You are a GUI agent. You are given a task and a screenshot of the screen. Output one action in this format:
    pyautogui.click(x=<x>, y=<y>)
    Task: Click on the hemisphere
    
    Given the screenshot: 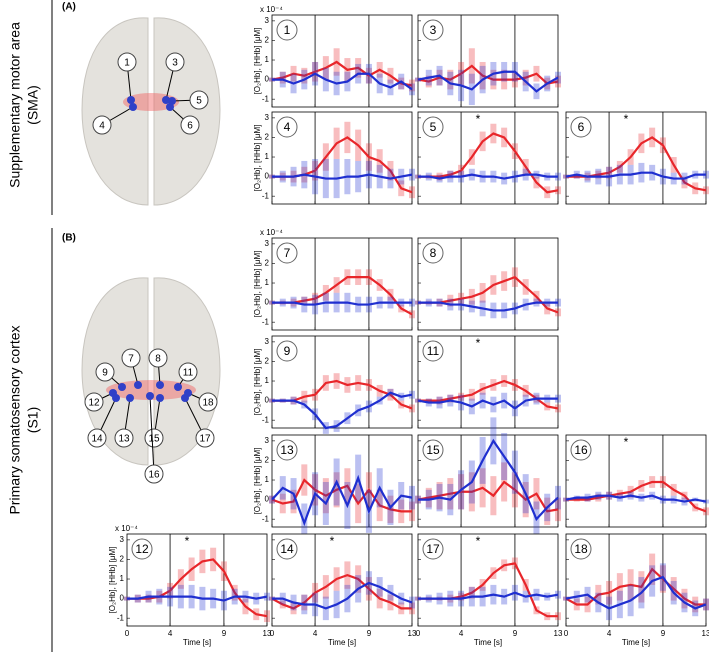 What is the action you would take?
    pyautogui.click(x=115, y=111)
    